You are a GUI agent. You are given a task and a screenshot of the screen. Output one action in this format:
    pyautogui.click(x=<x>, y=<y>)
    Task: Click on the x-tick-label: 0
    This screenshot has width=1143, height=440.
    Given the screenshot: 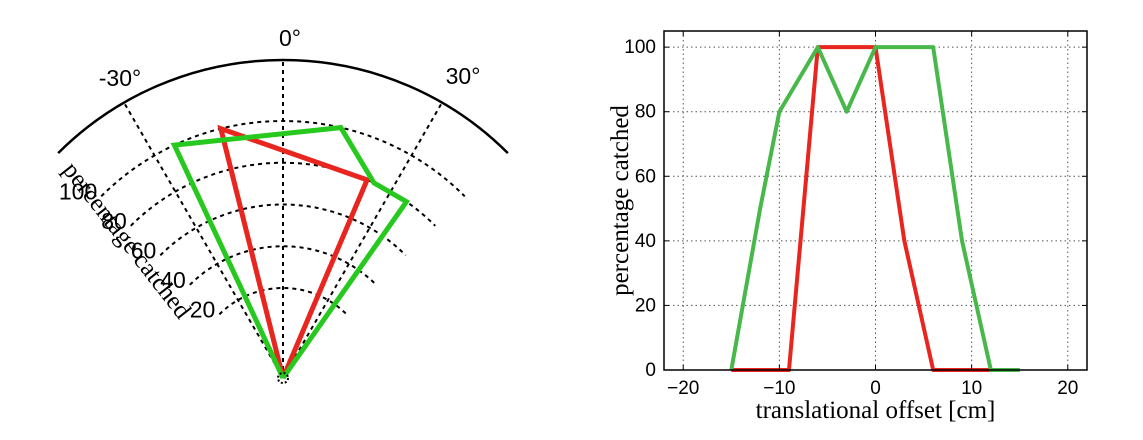 What is the action you would take?
    pyautogui.click(x=875, y=388)
    